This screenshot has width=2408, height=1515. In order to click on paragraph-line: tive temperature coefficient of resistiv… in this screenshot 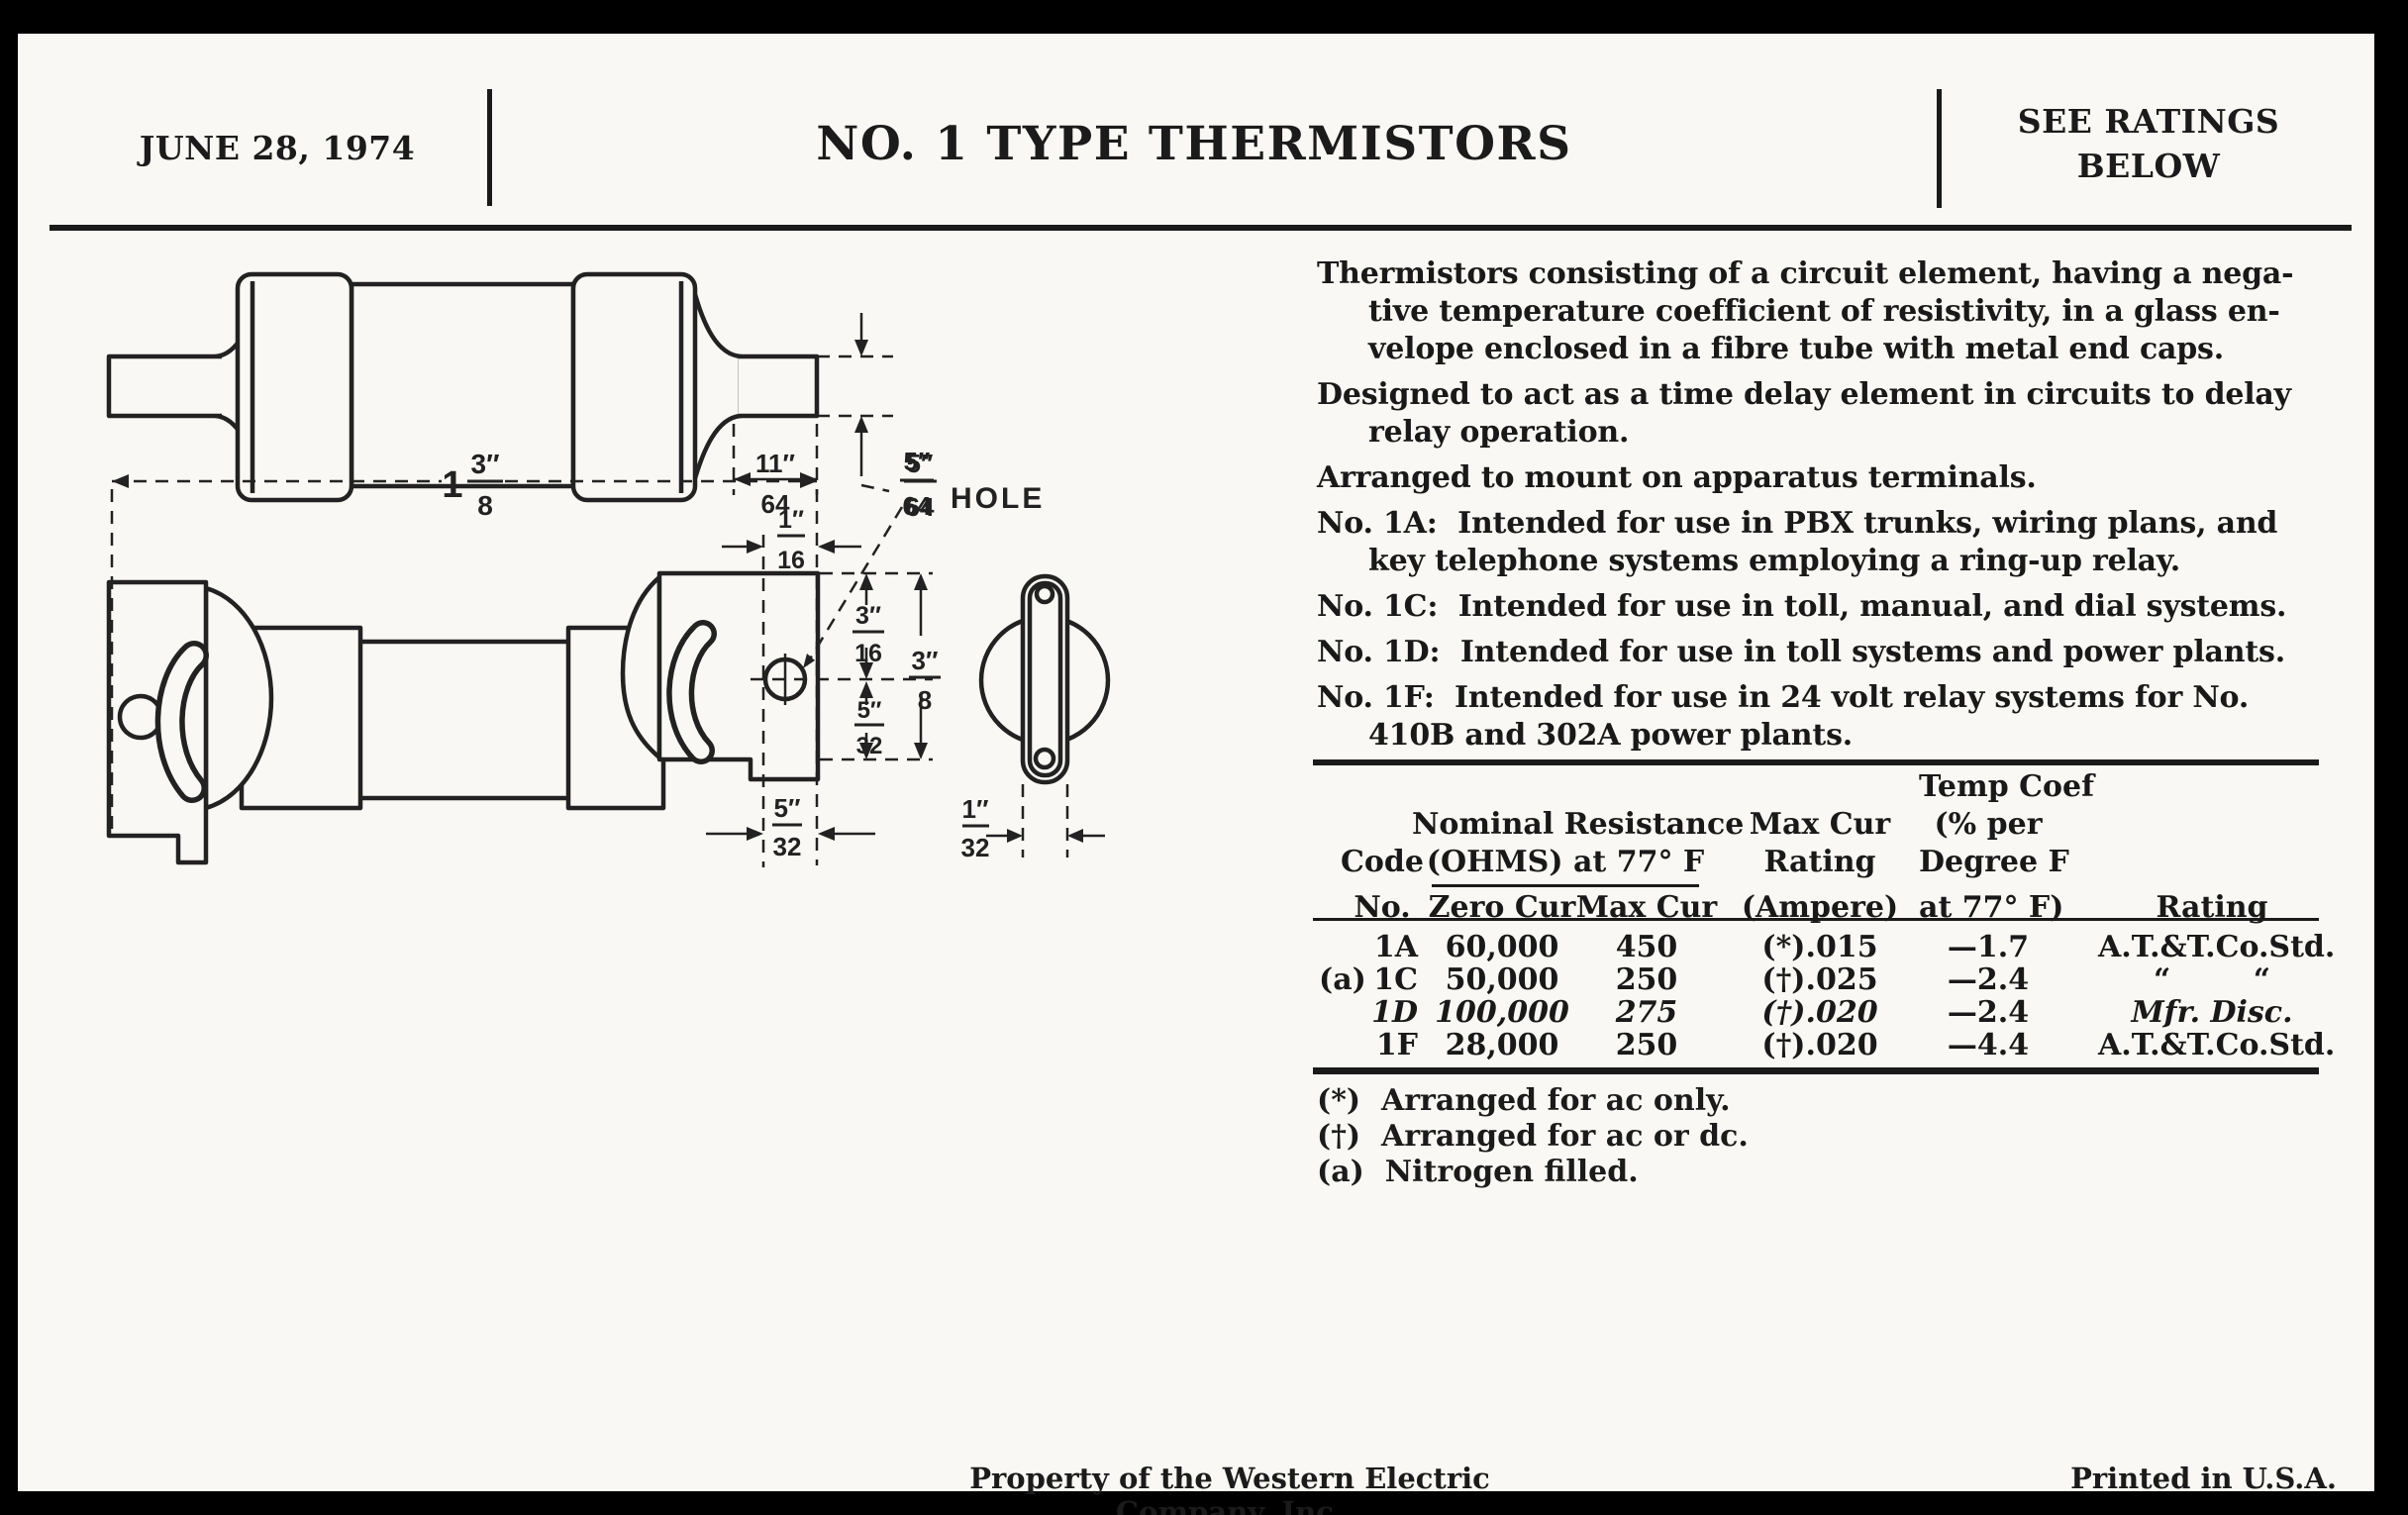, I will do `click(1824, 312)`.